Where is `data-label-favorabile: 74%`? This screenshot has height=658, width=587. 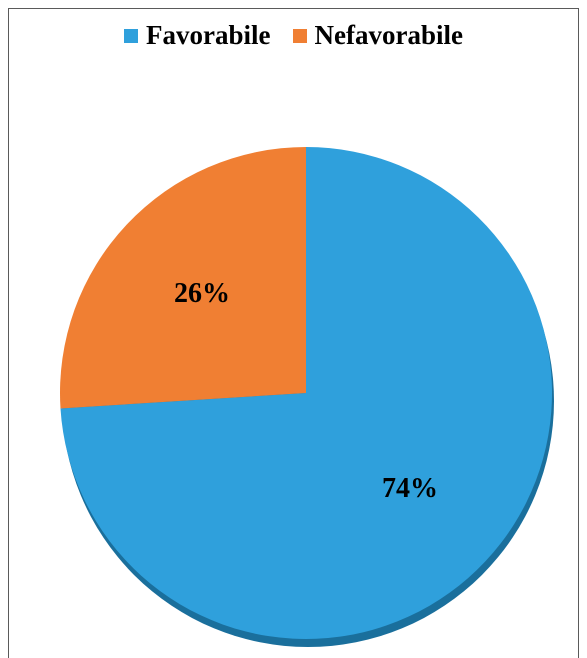 data-label-favorabile: 74% is located at coordinates (410, 488).